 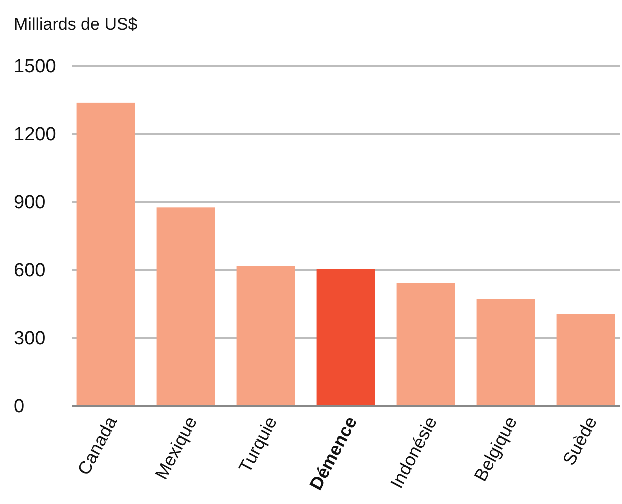 I want to click on y-axis-title: Milliards de US$, so click(x=76, y=24).